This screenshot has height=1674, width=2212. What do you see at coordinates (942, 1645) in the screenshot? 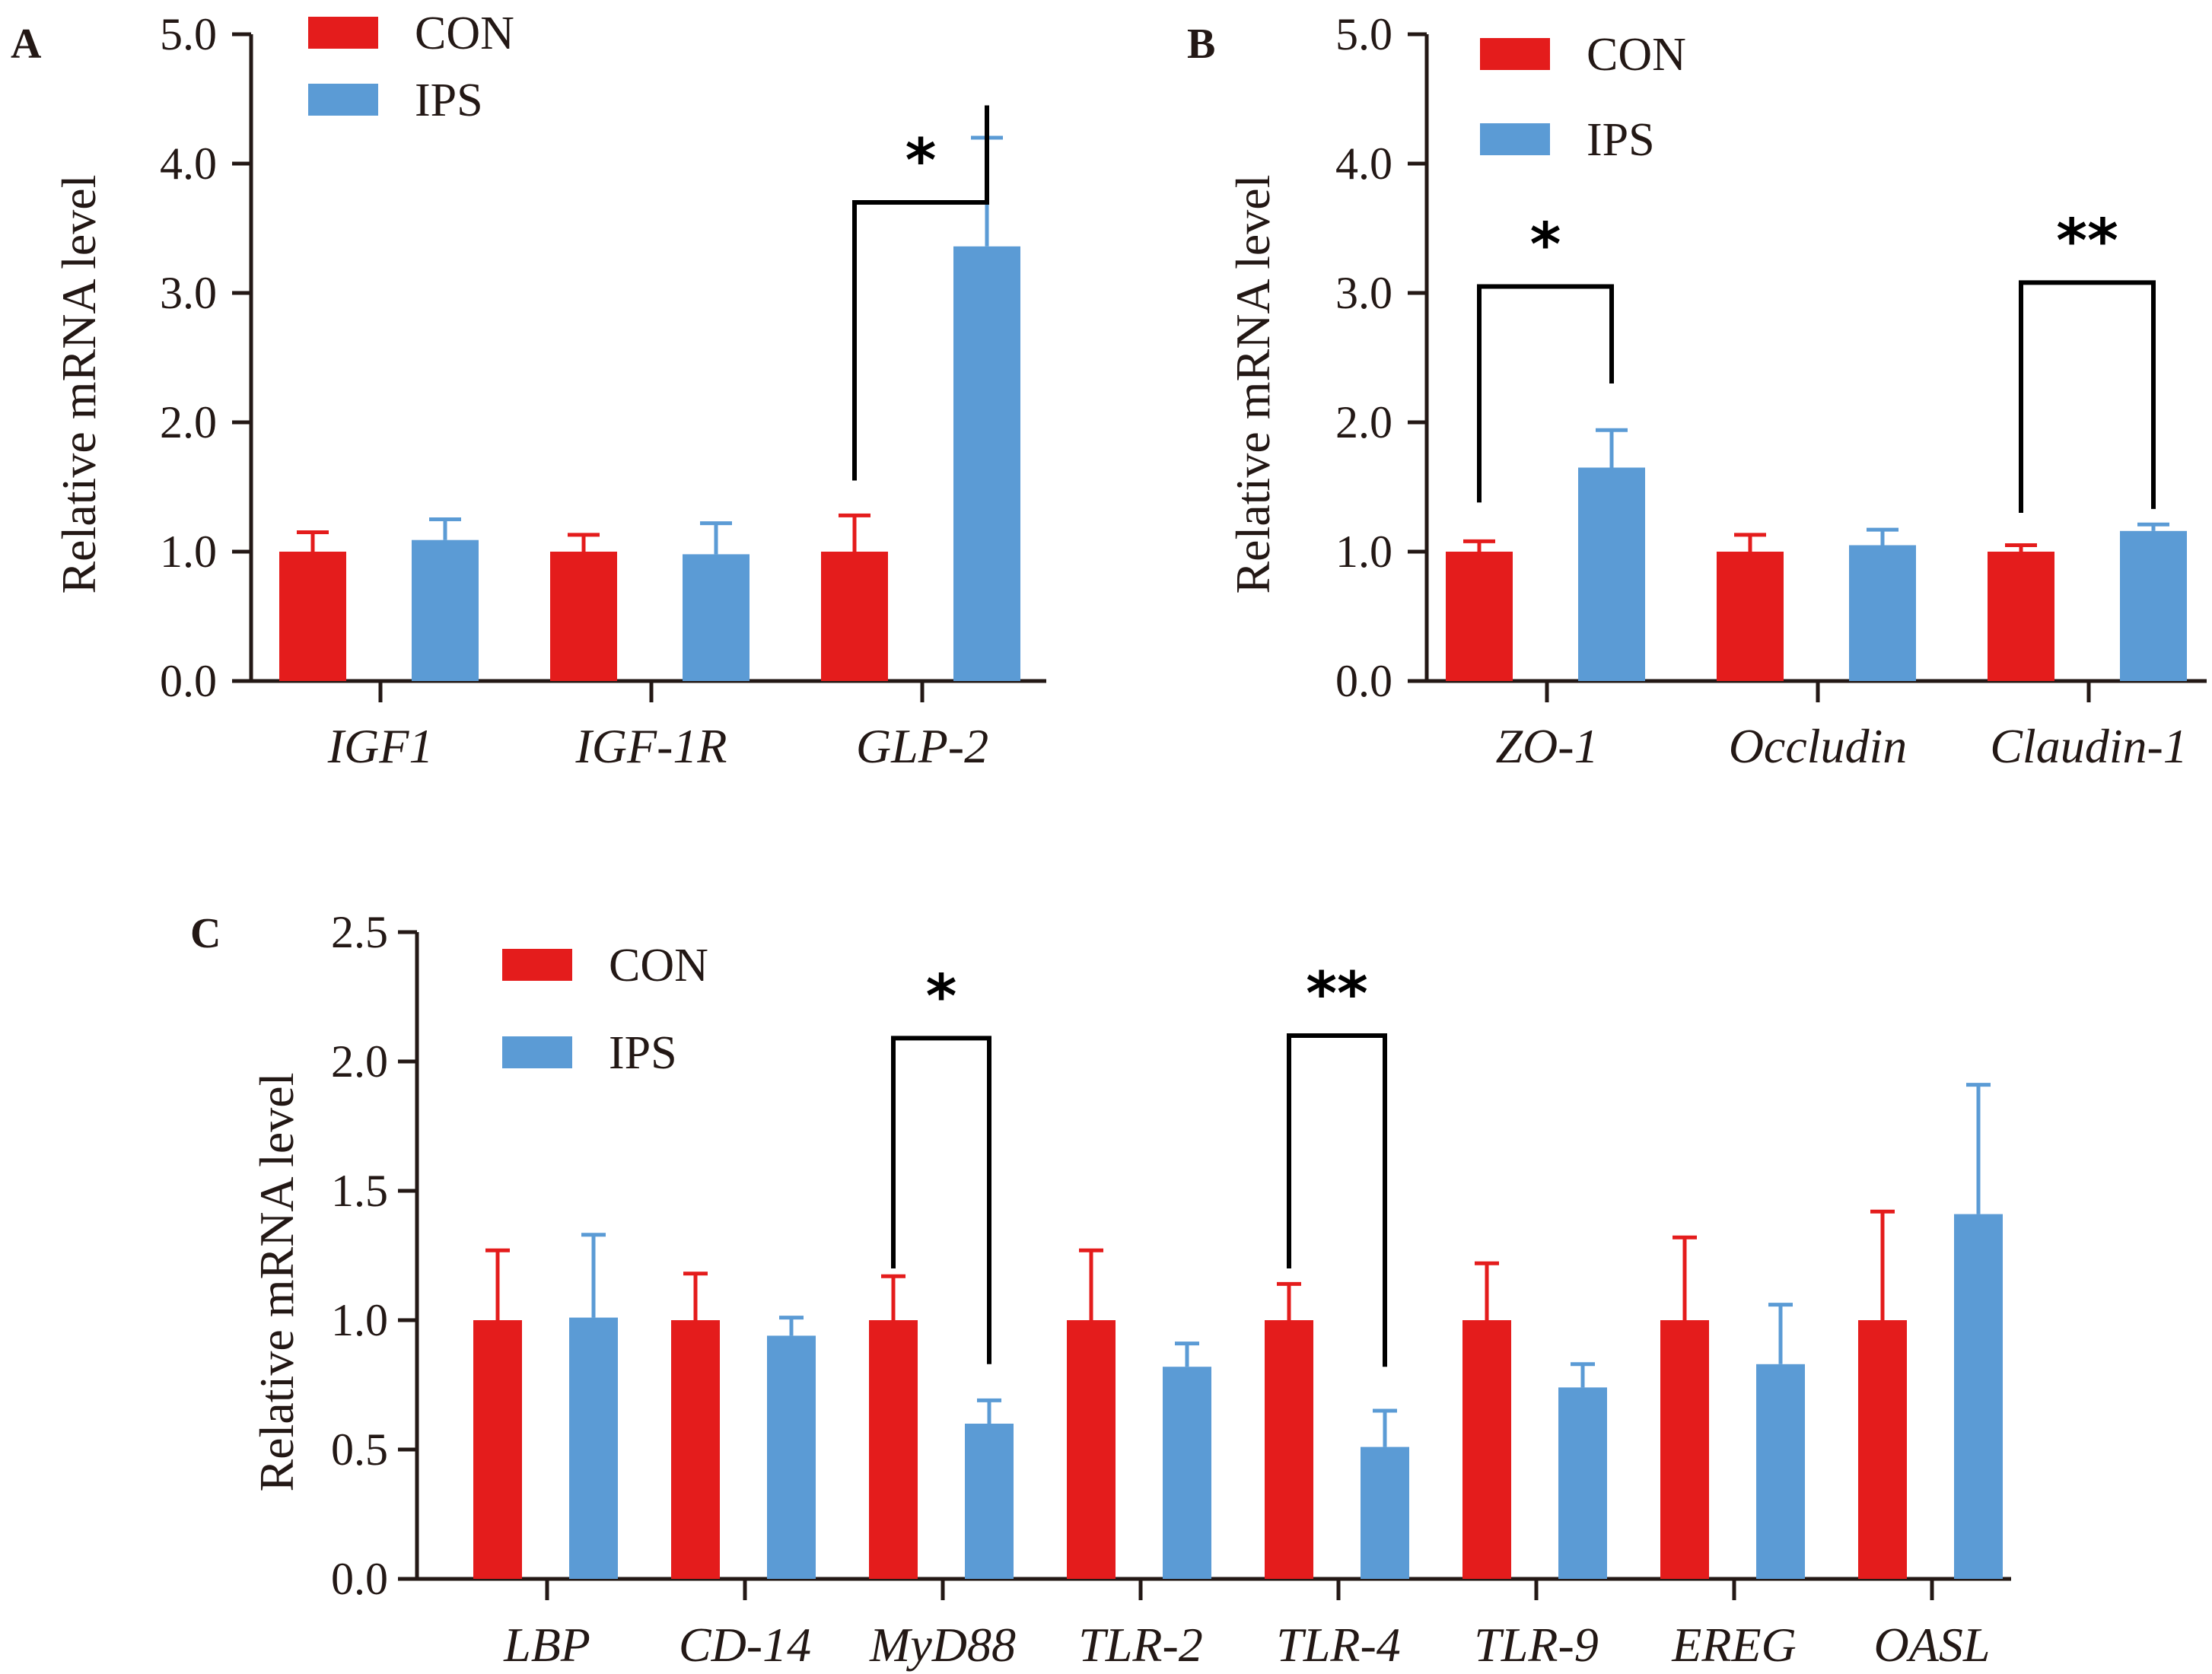
I see `x-category-label: MyD88` at bounding box center [942, 1645].